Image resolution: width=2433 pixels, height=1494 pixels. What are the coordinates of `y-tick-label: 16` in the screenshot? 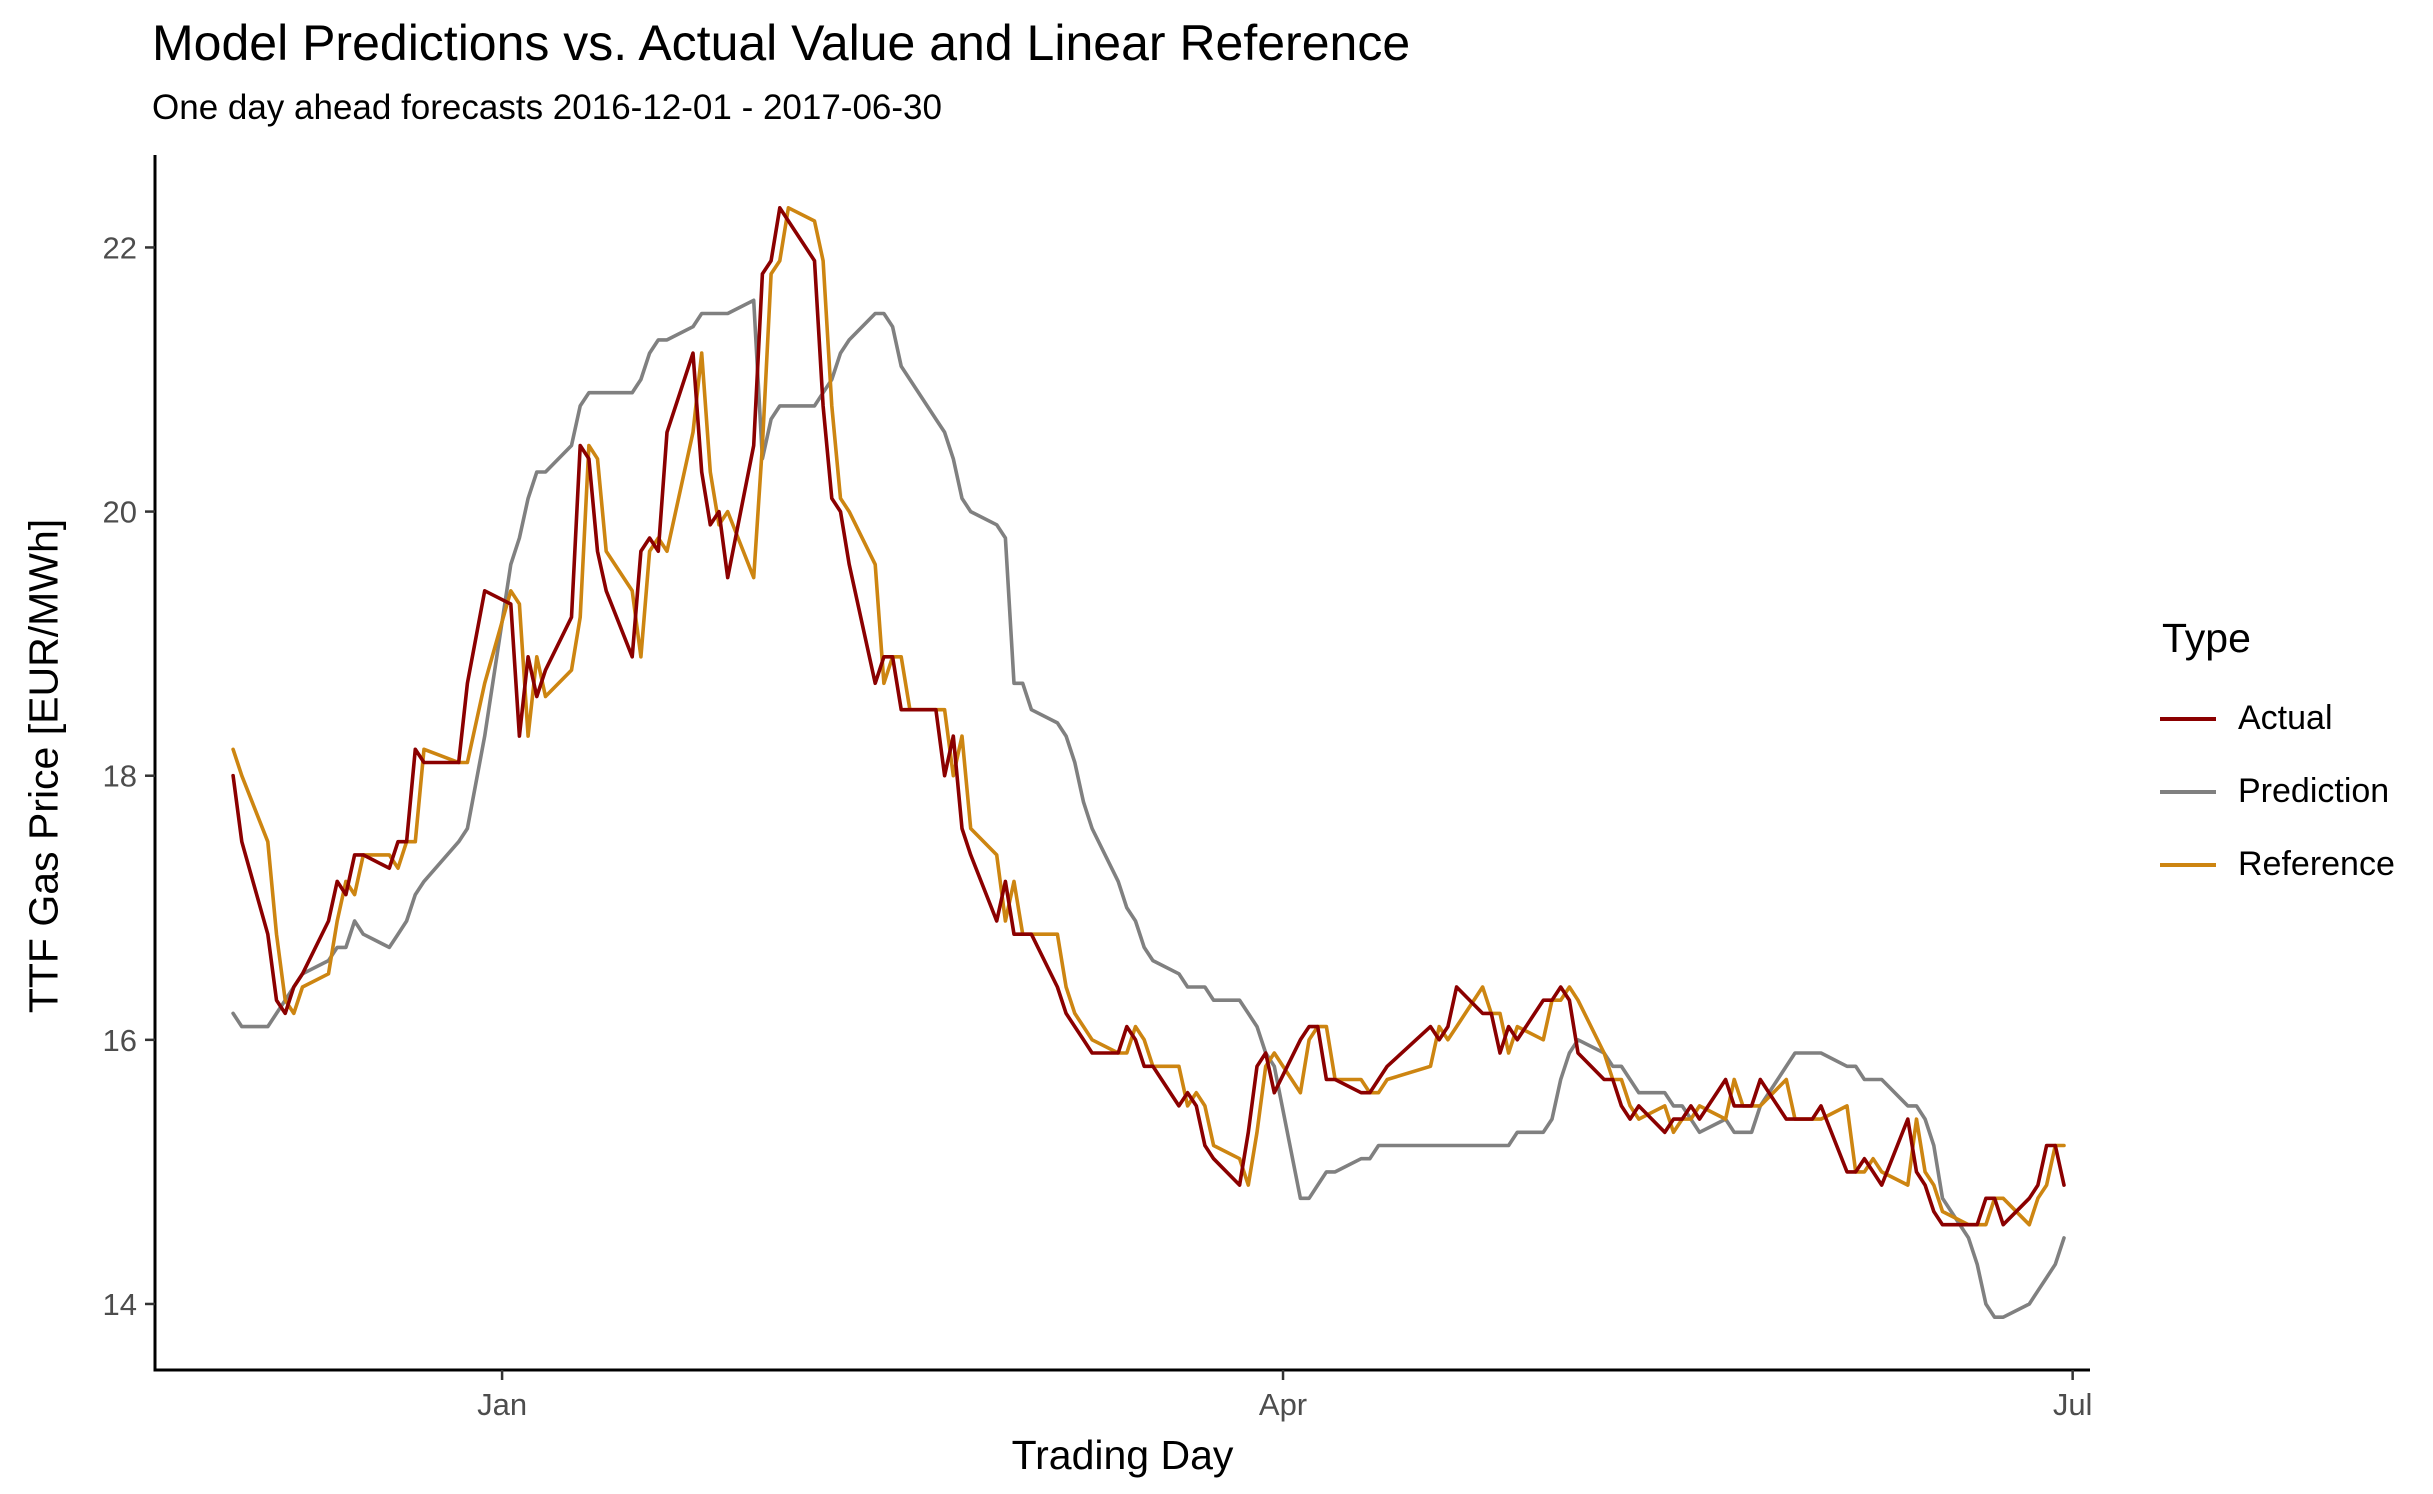 It's located at (120, 1040).